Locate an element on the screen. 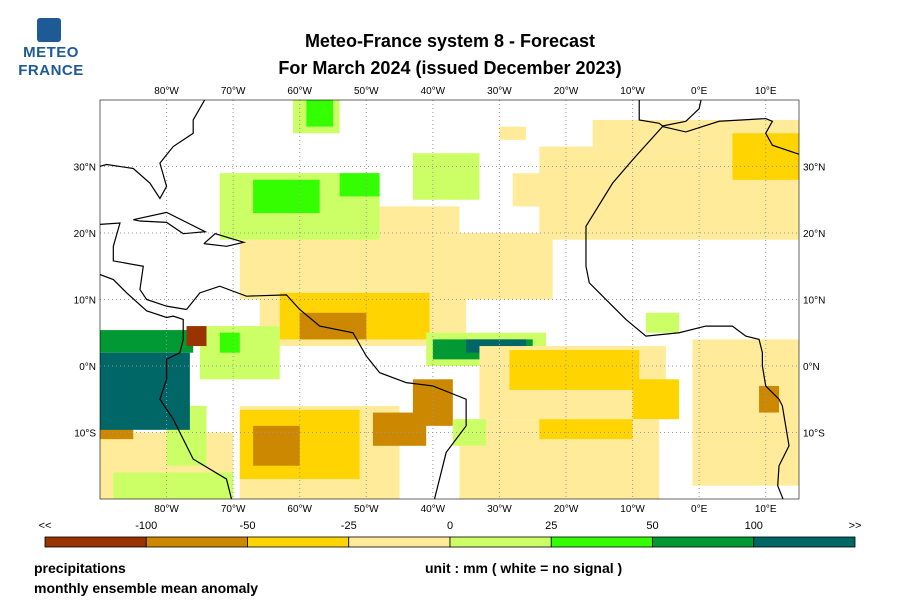  colorbar-tick-label: 50 is located at coordinates (652, 526).